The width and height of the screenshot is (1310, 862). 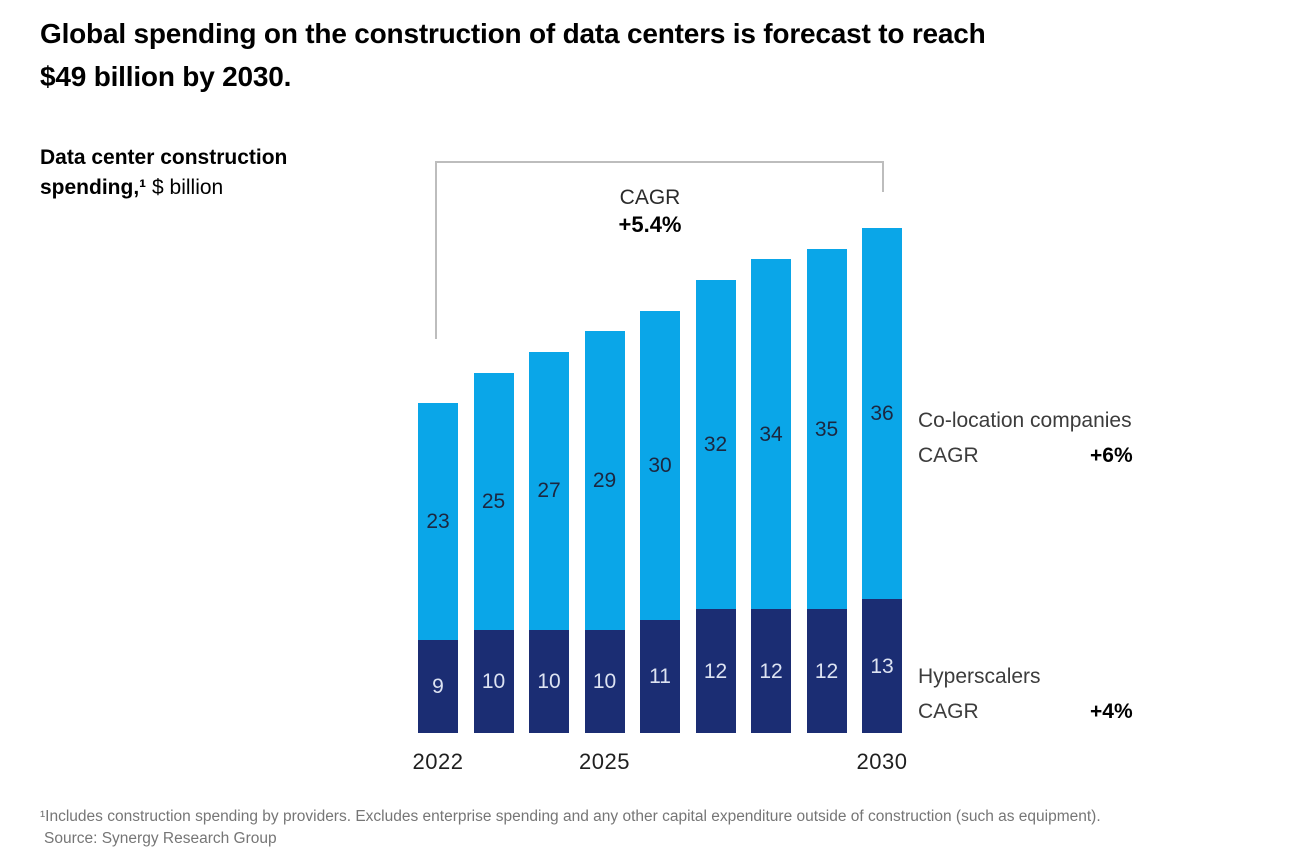 What do you see at coordinates (771, 671) in the screenshot?
I see `bar-2028-hyperscaler-segment: 12` at bounding box center [771, 671].